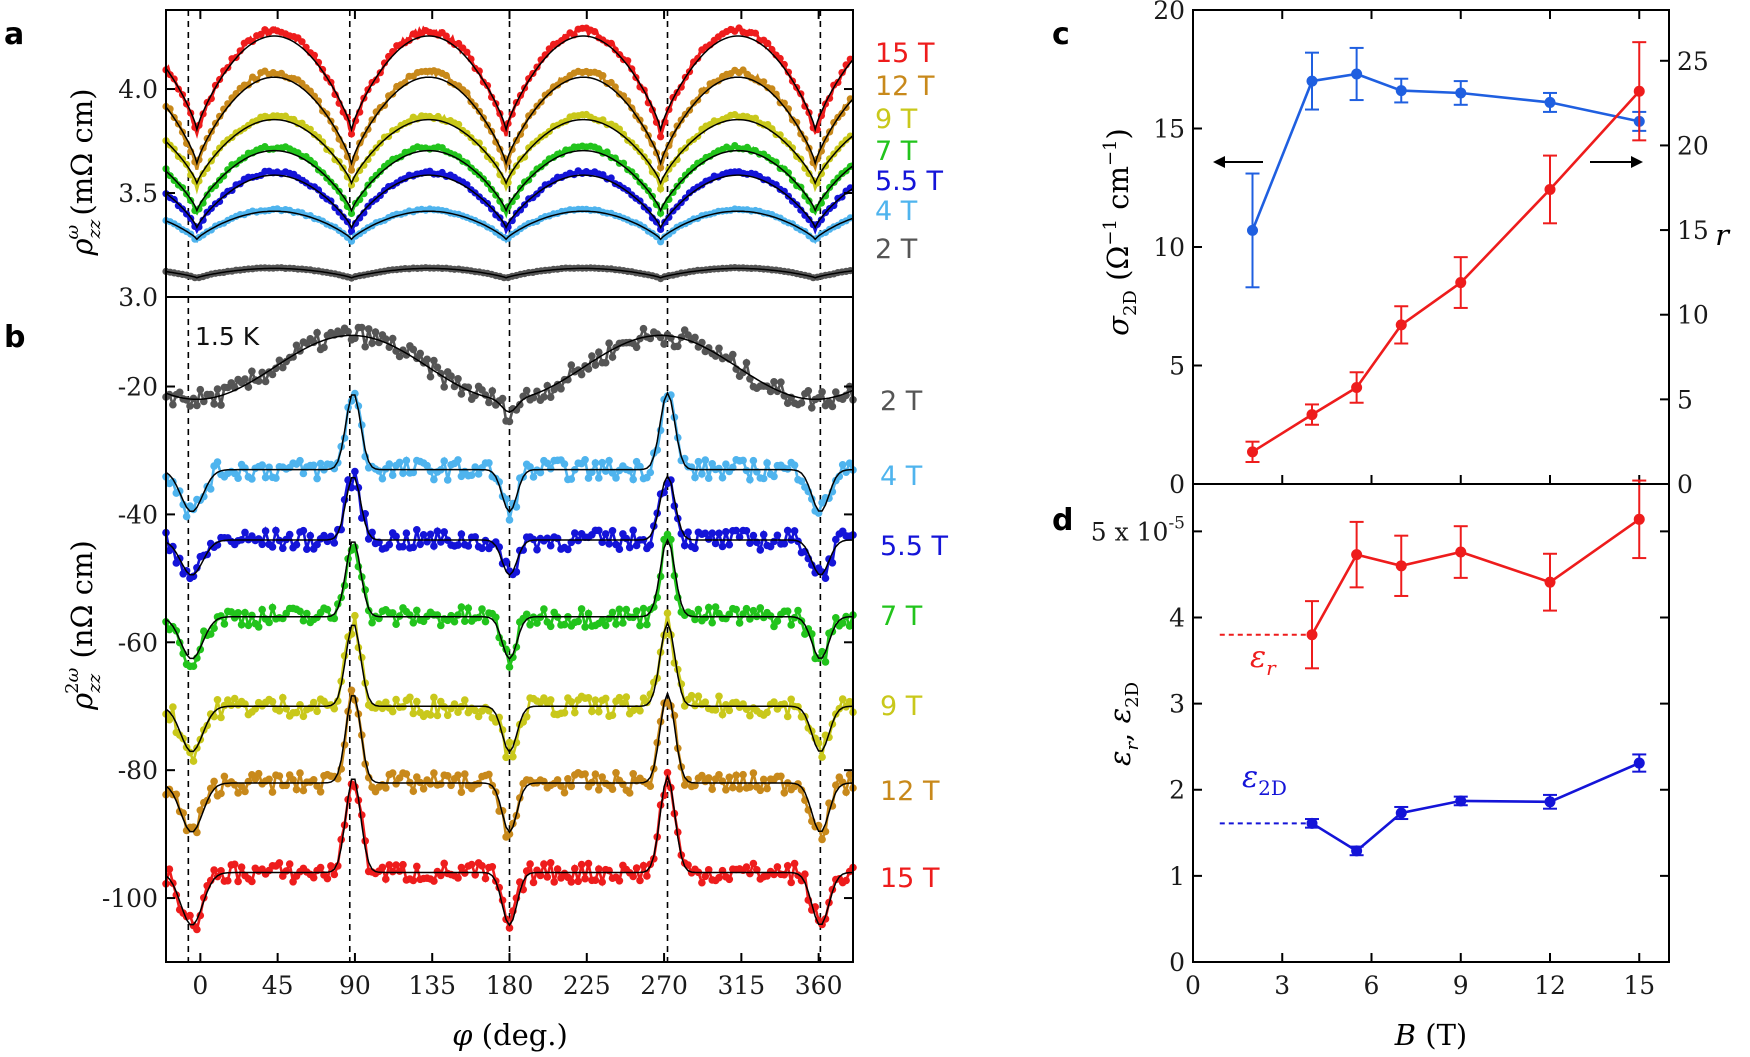  Describe the element at coordinates (1475, 577) in the screenshot. I see `d-series-line` at that location.